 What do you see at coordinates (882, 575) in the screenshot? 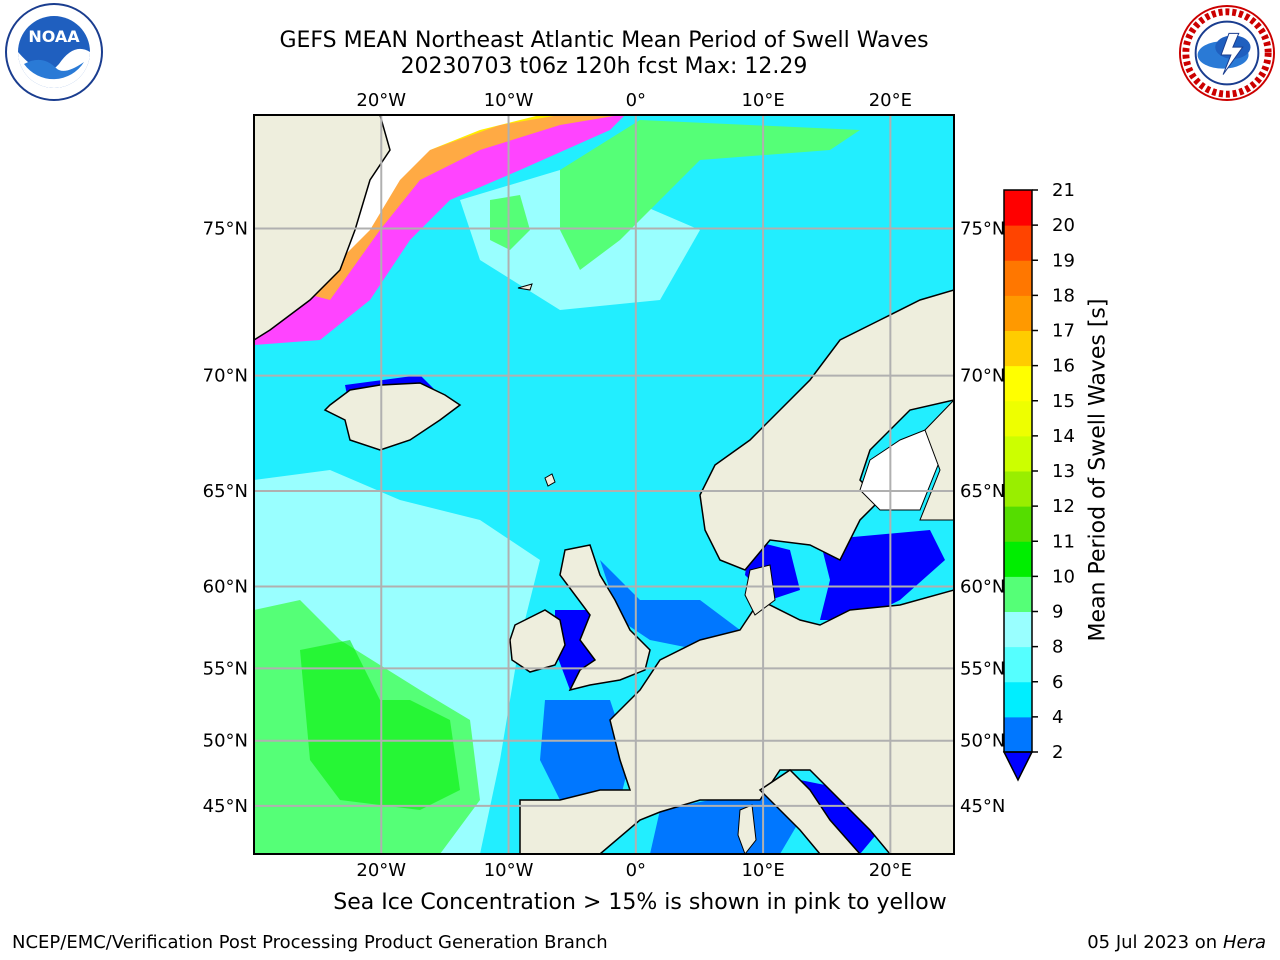
I see `swell-zone-blue-baltic` at bounding box center [882, 575].